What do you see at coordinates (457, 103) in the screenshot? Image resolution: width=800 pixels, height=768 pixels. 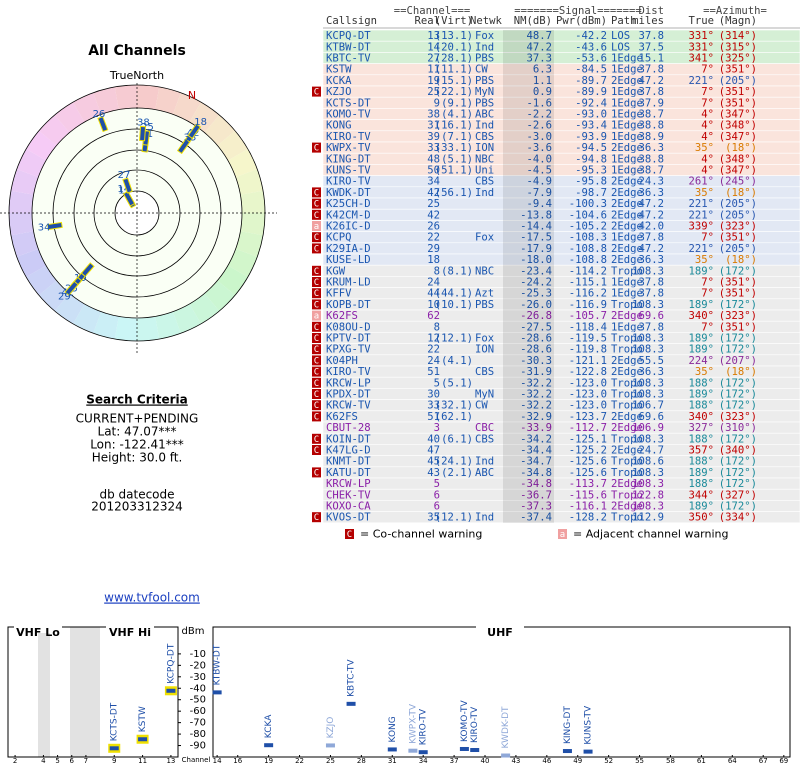 I see `cell-virt: (9.1)` at bounding box center [457, 103].